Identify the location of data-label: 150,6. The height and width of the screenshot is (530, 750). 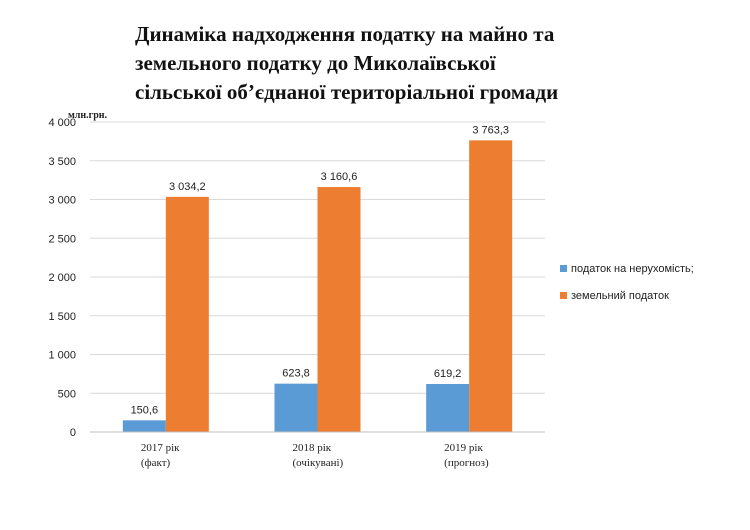
(145, 410).